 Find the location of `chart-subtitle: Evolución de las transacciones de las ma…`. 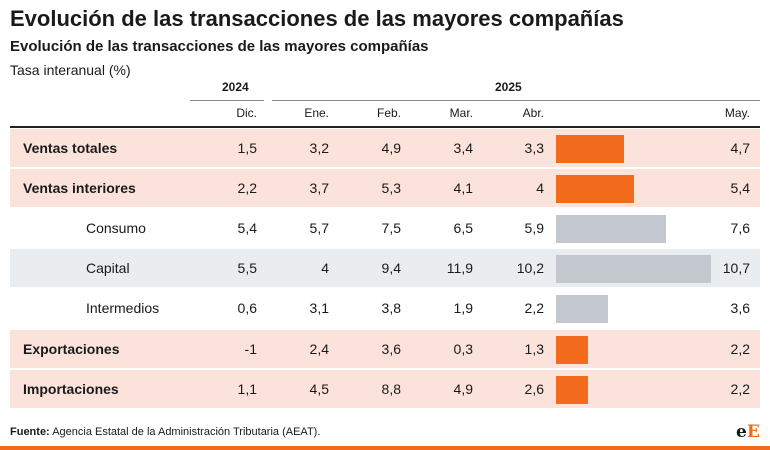

chart-subtitle: Evolución de las transacciones de las ma… is located at coordinates (219, 46).